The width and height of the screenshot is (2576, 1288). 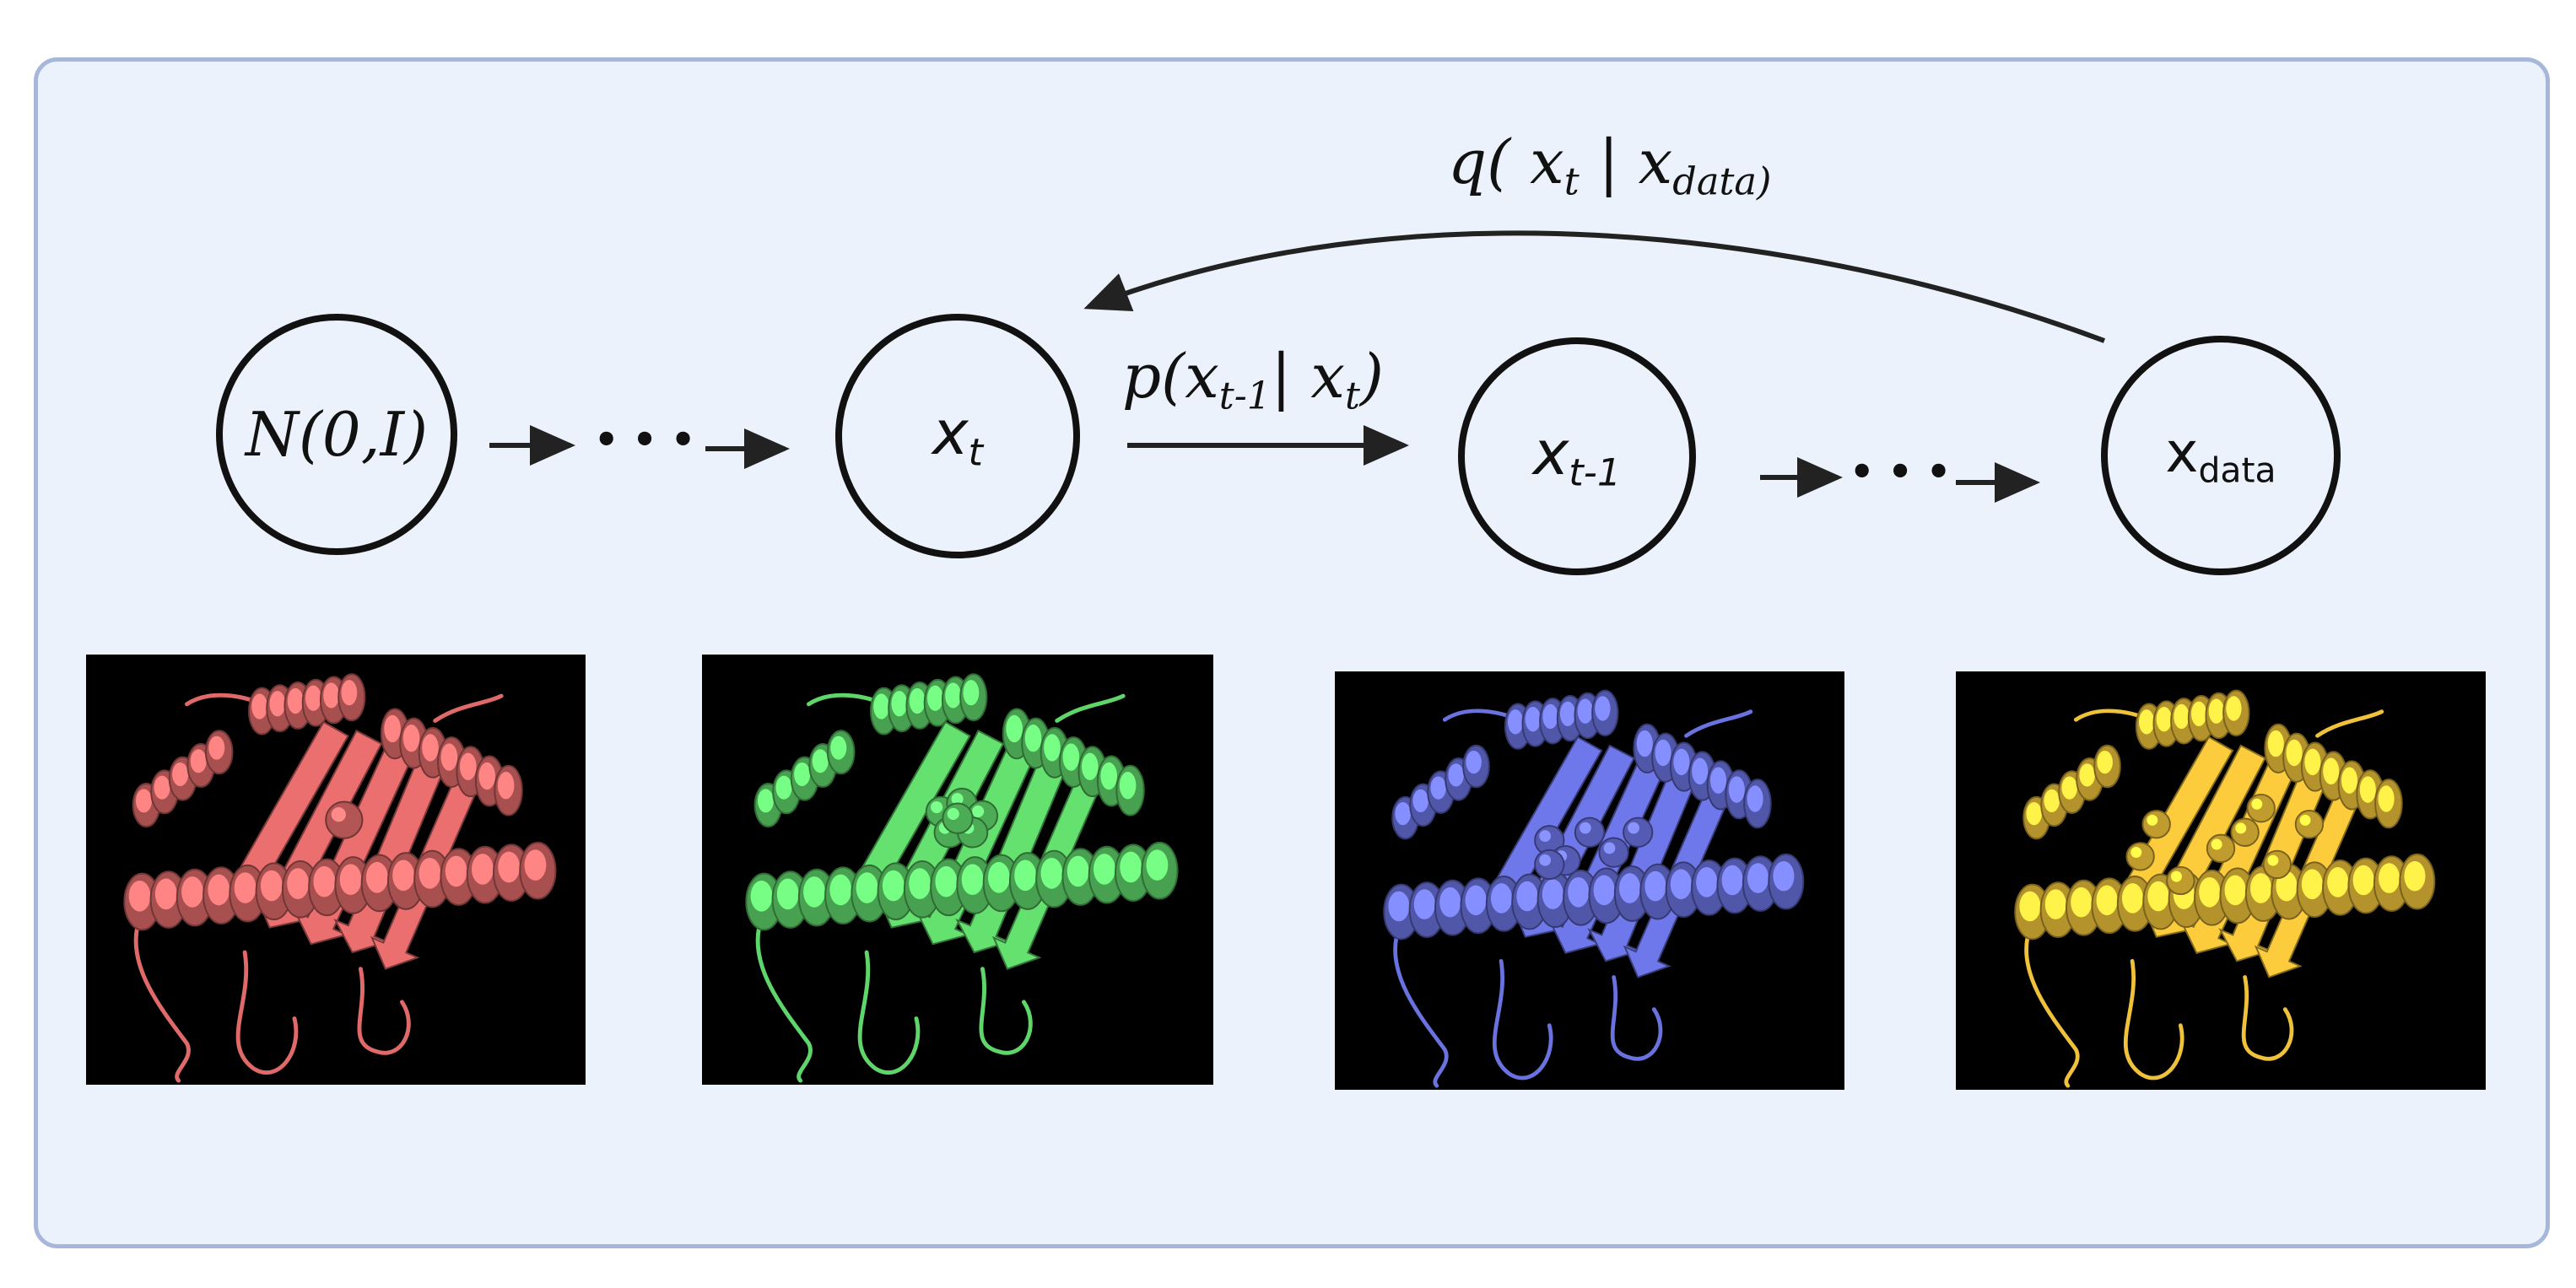 I want to click on node-xt-minus-1: xt-1, so click(x=1577, y=456).